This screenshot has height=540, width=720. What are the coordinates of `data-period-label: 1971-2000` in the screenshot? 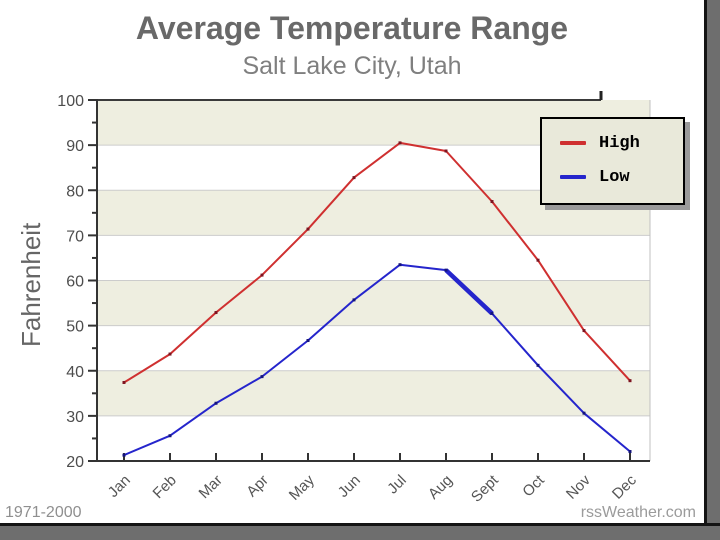 It's located at (43, 512).